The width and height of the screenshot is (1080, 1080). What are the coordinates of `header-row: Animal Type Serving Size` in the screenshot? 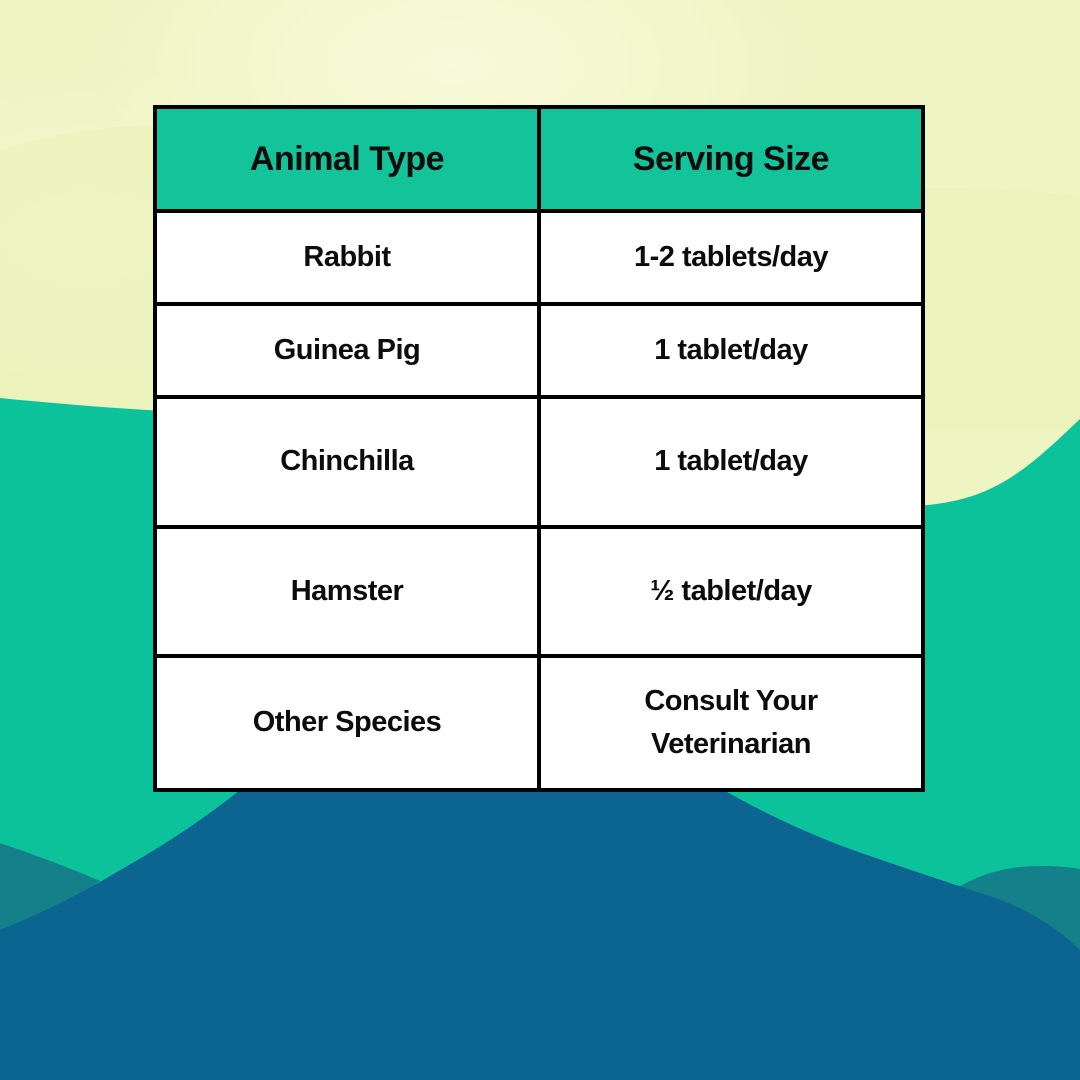 It's located at (539, 159).